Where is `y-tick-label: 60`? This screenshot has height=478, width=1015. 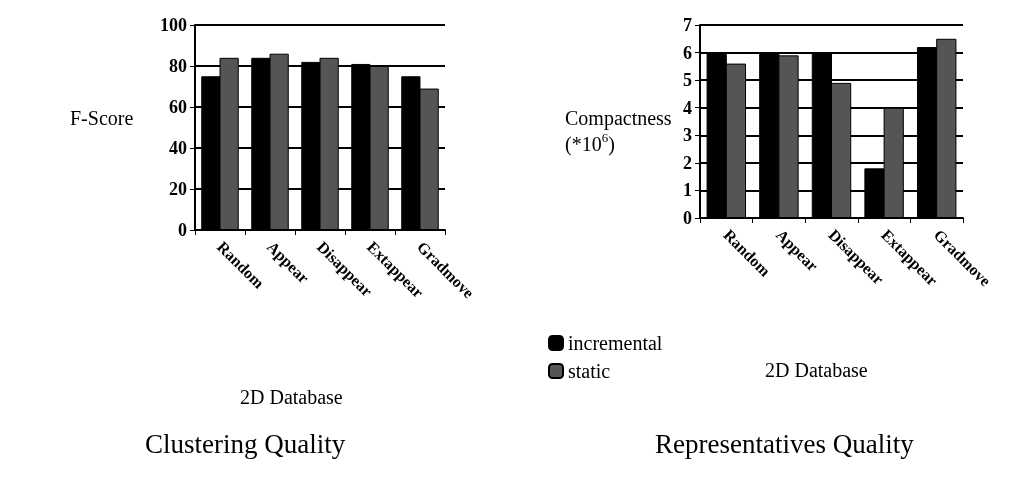
y-tick-label: 60 is located at coordinates (178, 107).